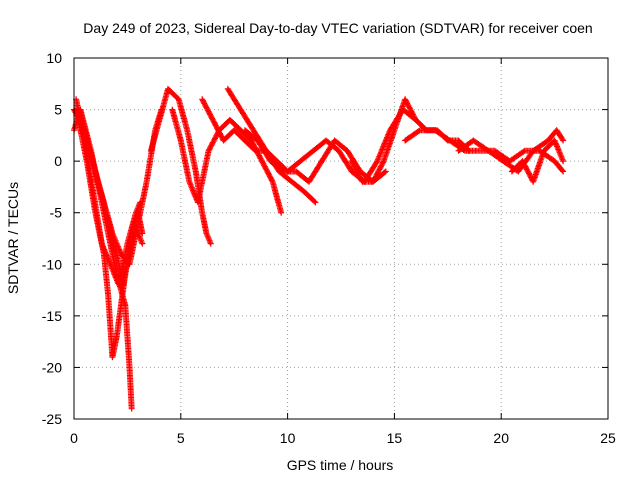 The image size is (640, 480). Describe the element at coordinates (181, 438) in the screenshot. I see `x-tick-label: 5` at that location.